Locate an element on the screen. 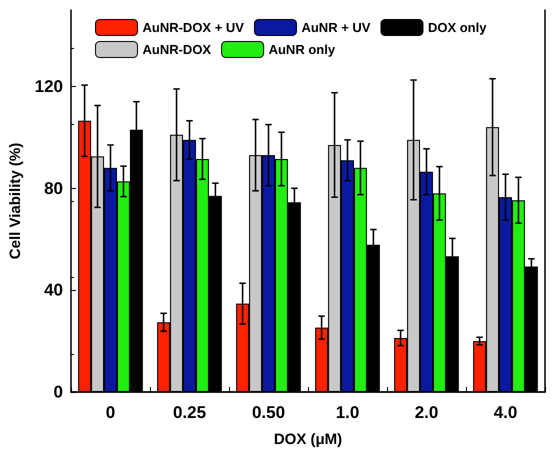 The height and width of the screenshot is (460, 557). legend-label: DOX only is located at coordinates (458, 27).